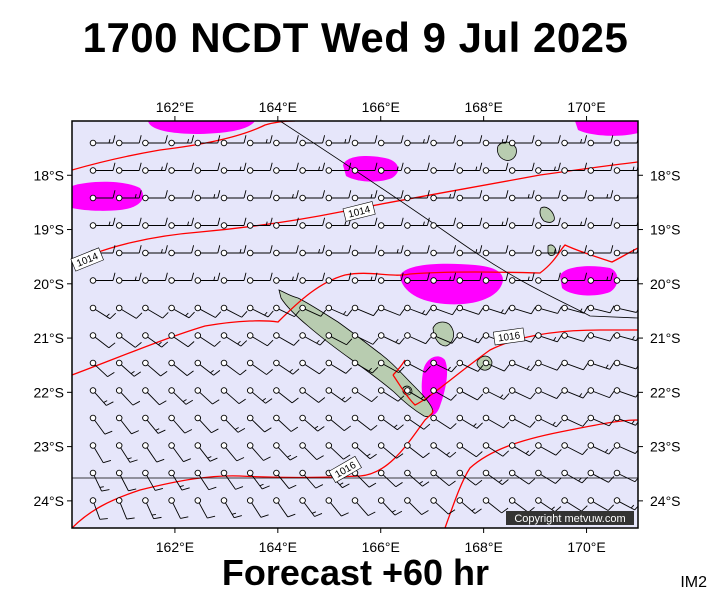 The height and width of the screenshot is (600, 711). I want to click on svg-text: 1016, so click(509, 337).